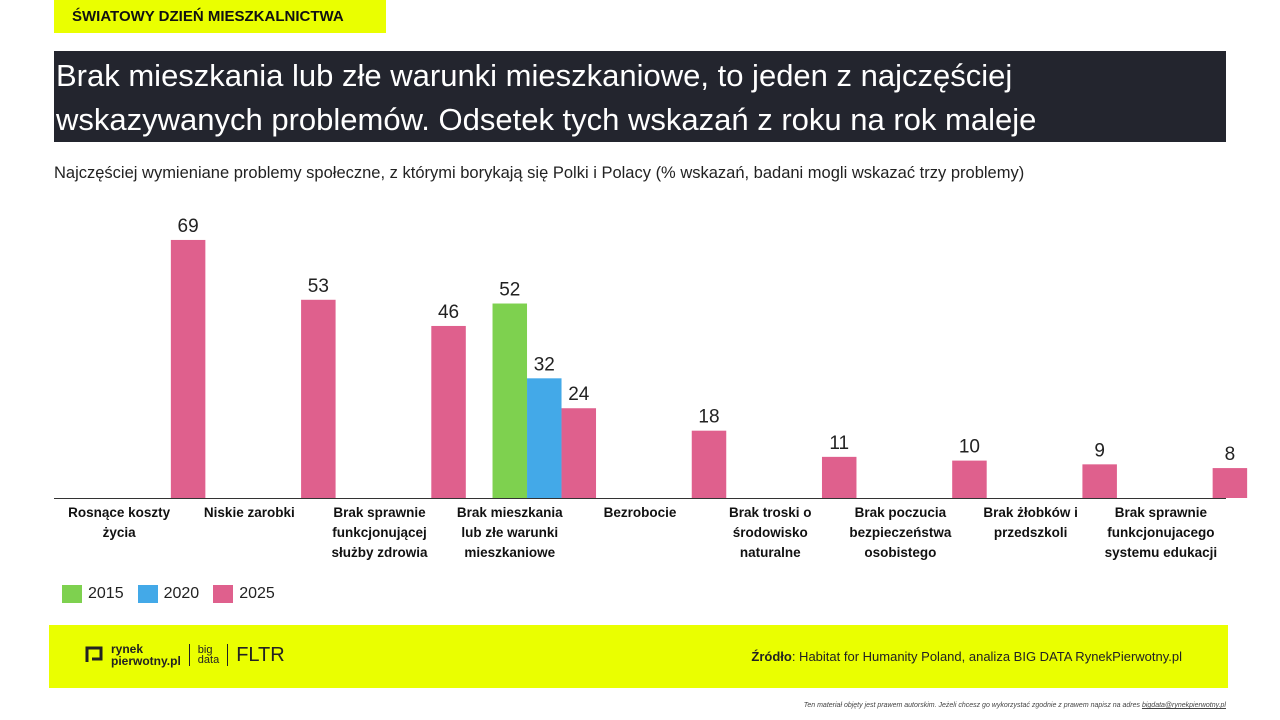 The height and width of the screenshot is (720, 1280). What do you see at coordinates (208, 660) in the screenshot?
I see `logo-text: data` at bounding box center [208, 660].